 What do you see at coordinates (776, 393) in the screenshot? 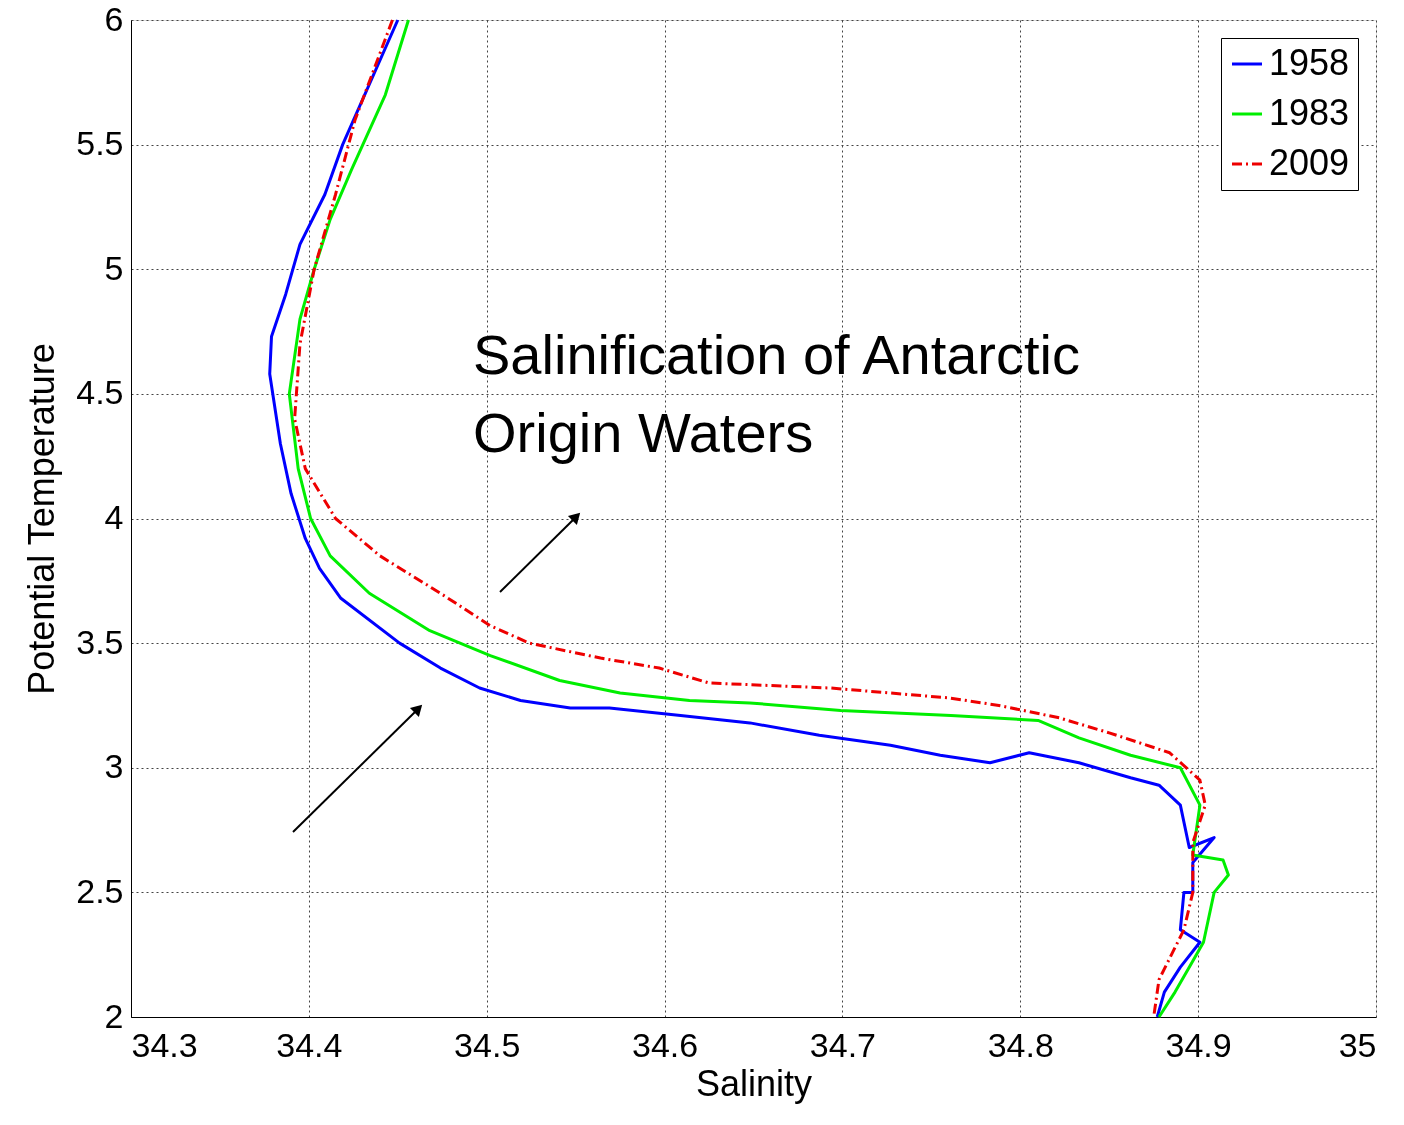
I see `annotation: Salinification of Antarctic Origin Waters` at bounding box center [776, 393].